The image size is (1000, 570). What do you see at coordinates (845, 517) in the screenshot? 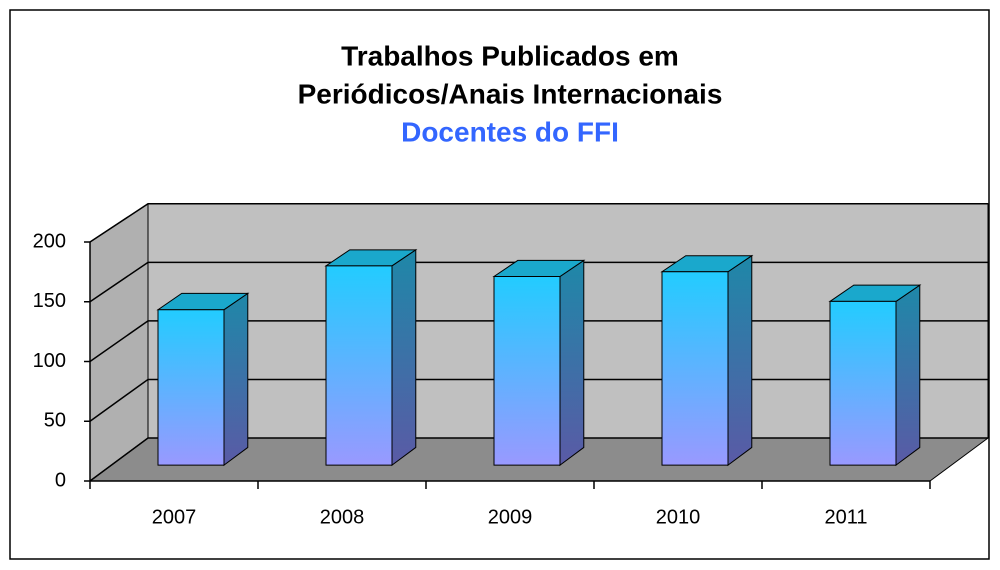
I see `x-tick-label: 2011` at bounding box center [845, 517].